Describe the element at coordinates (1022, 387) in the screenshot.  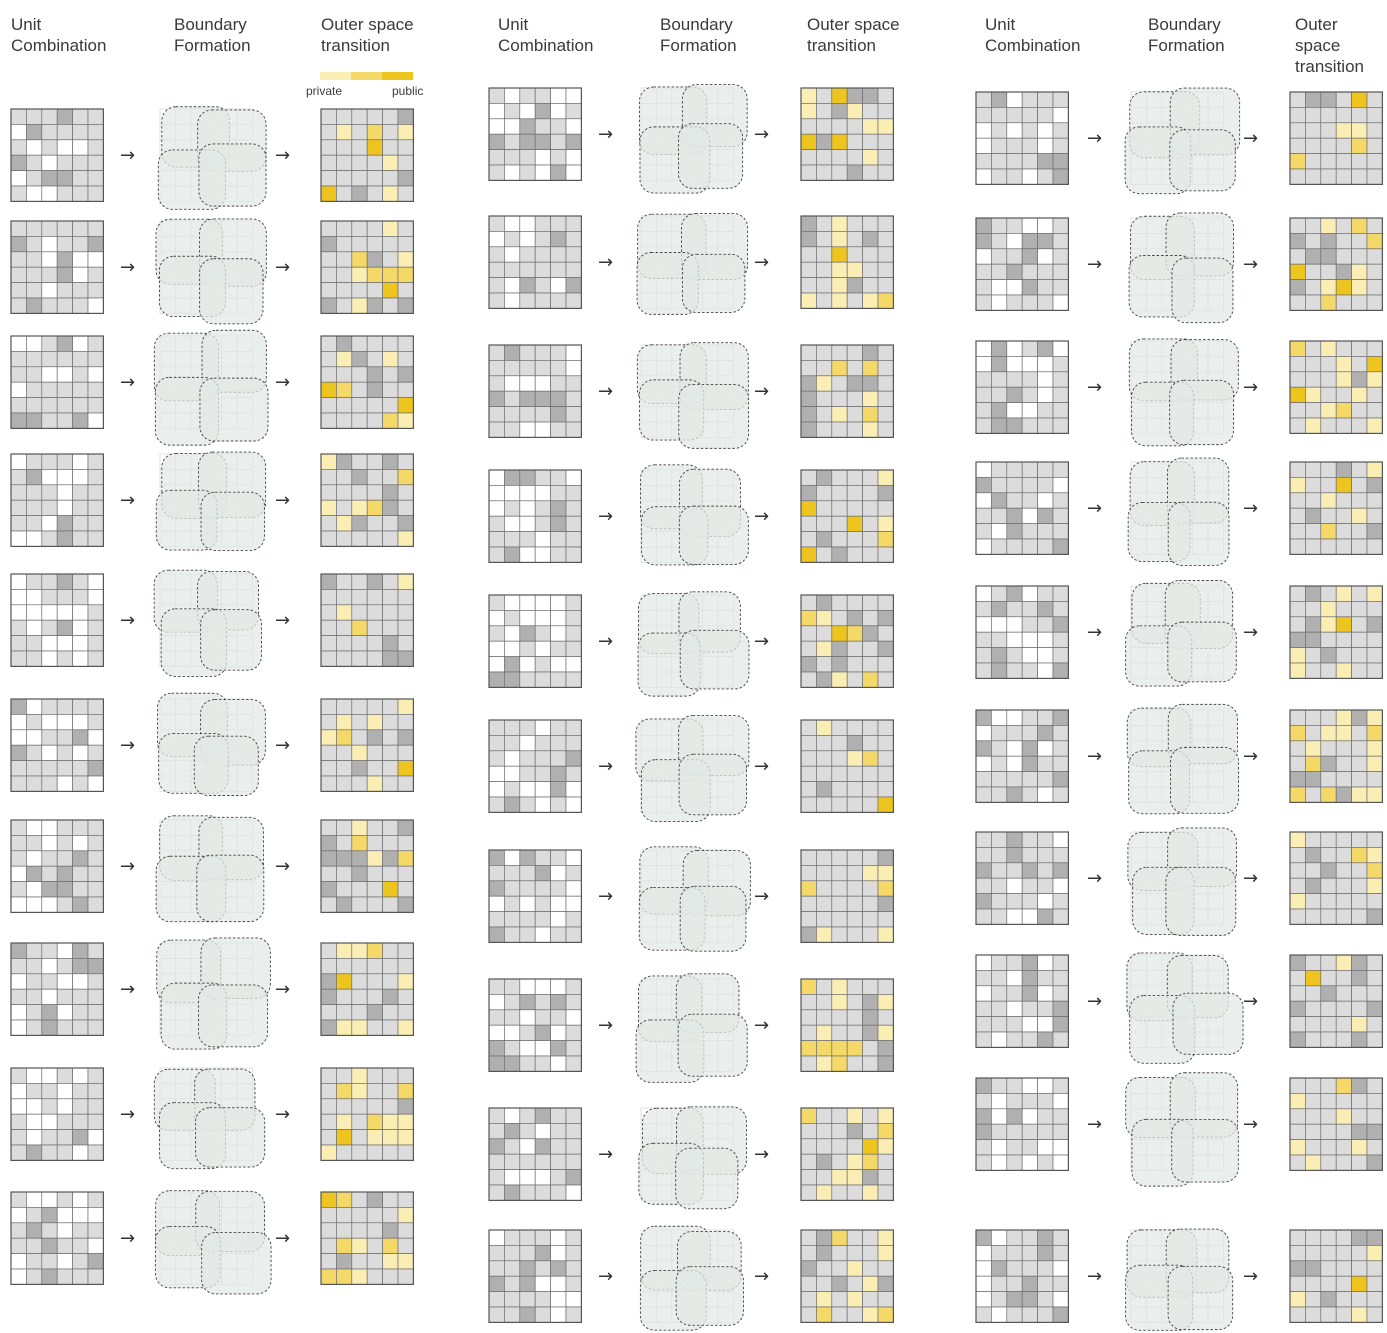
I see `grid-border` at that location.